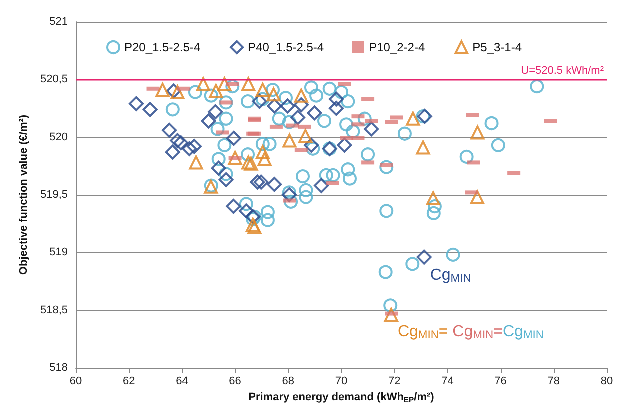 The width and height of the screenshot is (627, 410). What do you see at coordinates (397, 47) in the screenshot?
I see `legend-label: P10_2-2-4` at bounding box center [397, 47].